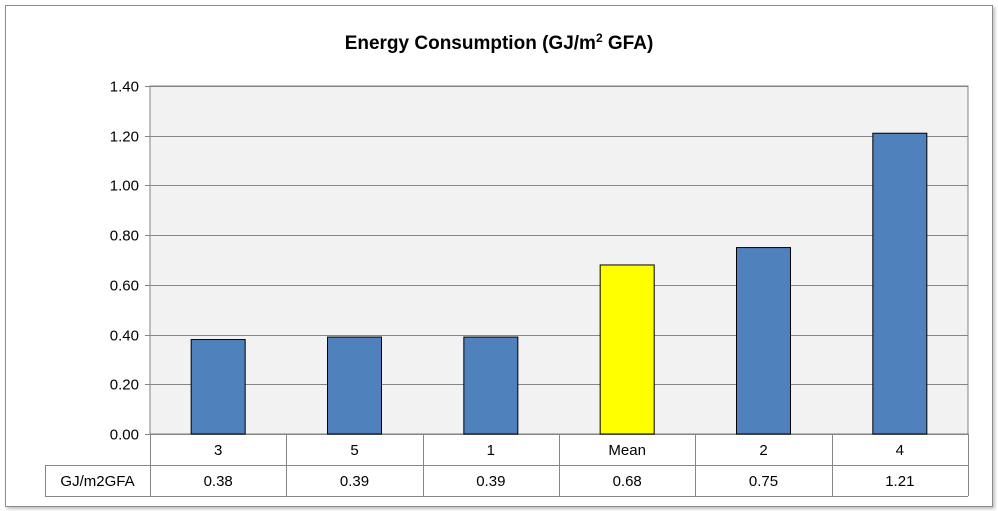 Image resolution: width=998 pixels, height=511 pixels. I want to click on y-tick-label: 0.40, so click(124, 336).